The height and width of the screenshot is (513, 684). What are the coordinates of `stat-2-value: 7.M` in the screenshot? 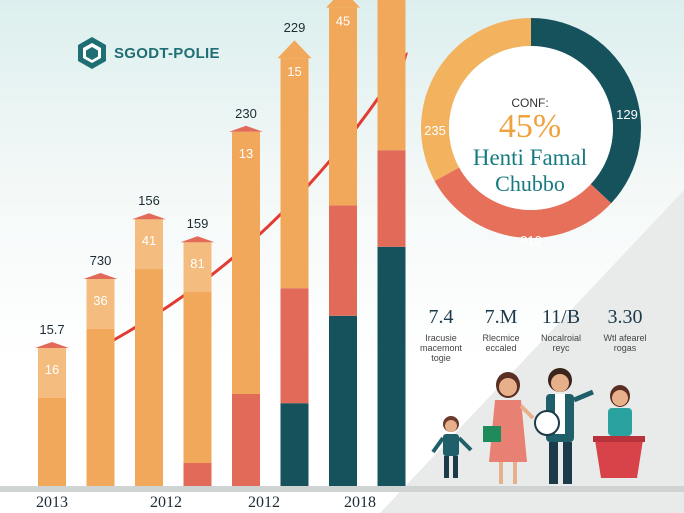 It's located at (501, 317).